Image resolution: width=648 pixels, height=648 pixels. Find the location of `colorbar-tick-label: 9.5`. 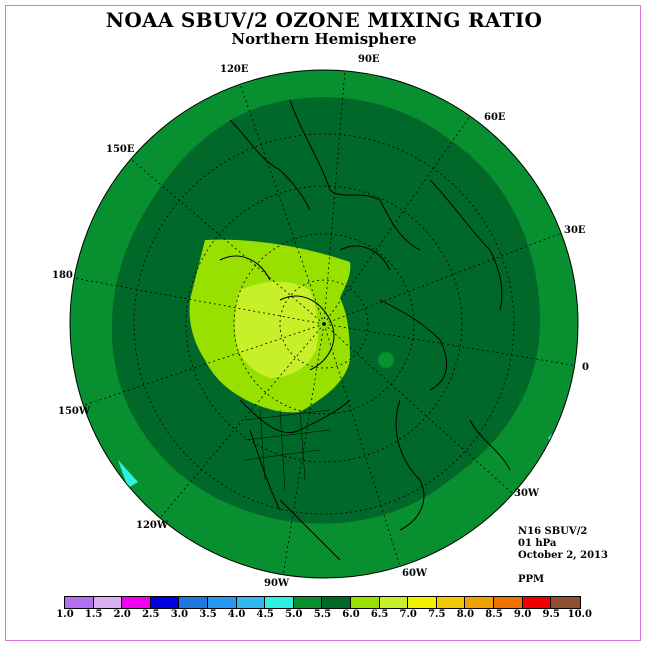

colorbar-tick-label: 9.5 is located at coordinates (551, 614).